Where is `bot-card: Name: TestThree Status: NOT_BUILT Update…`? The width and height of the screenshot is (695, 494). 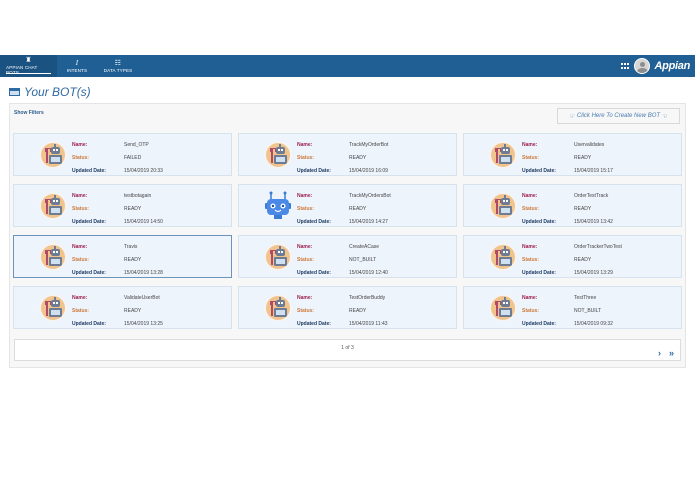
bot-card: Name: TestThree Status: NOT_BUILT Update… is located at coordinates (572, 307).